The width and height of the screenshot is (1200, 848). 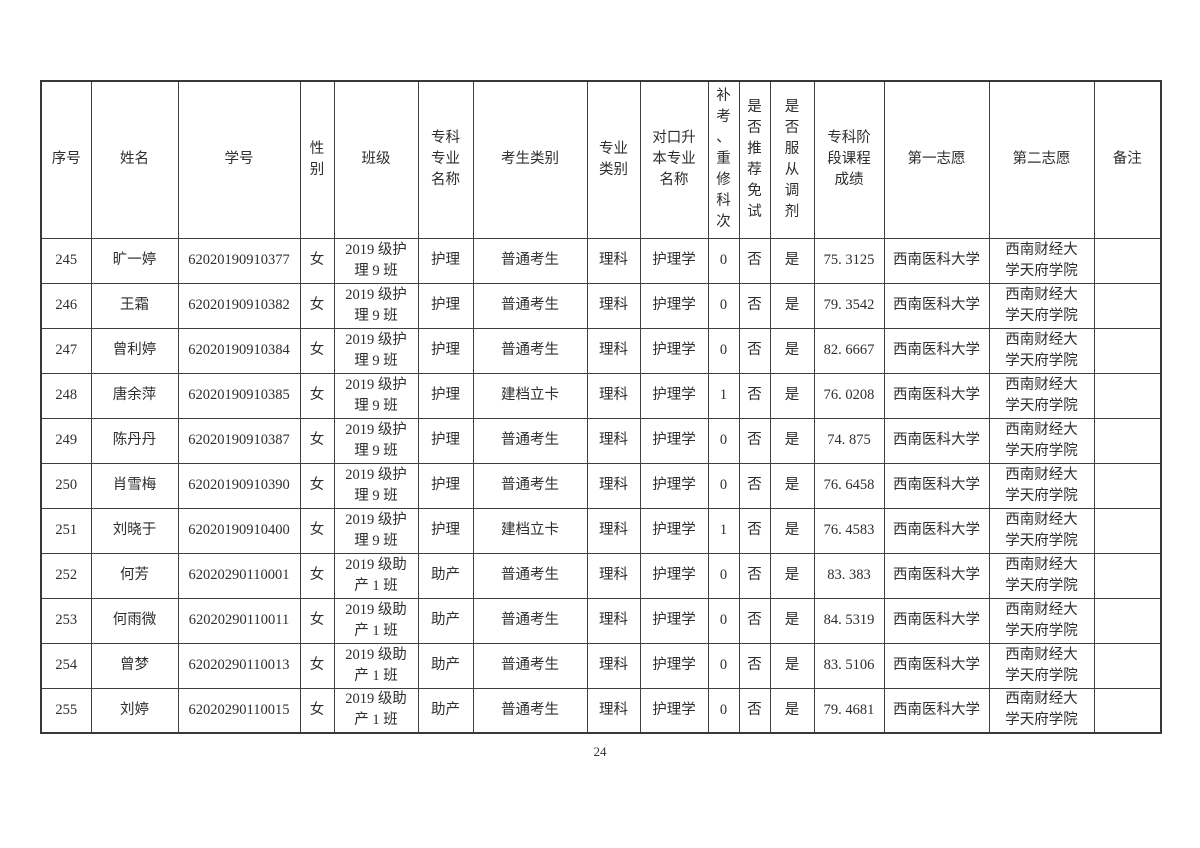 What do you see at coordinates (754, 159) in the screenshot?
I see `header-exempt-recommend: 是 否 推 荐 免 试` at bounding box center [754, 159].